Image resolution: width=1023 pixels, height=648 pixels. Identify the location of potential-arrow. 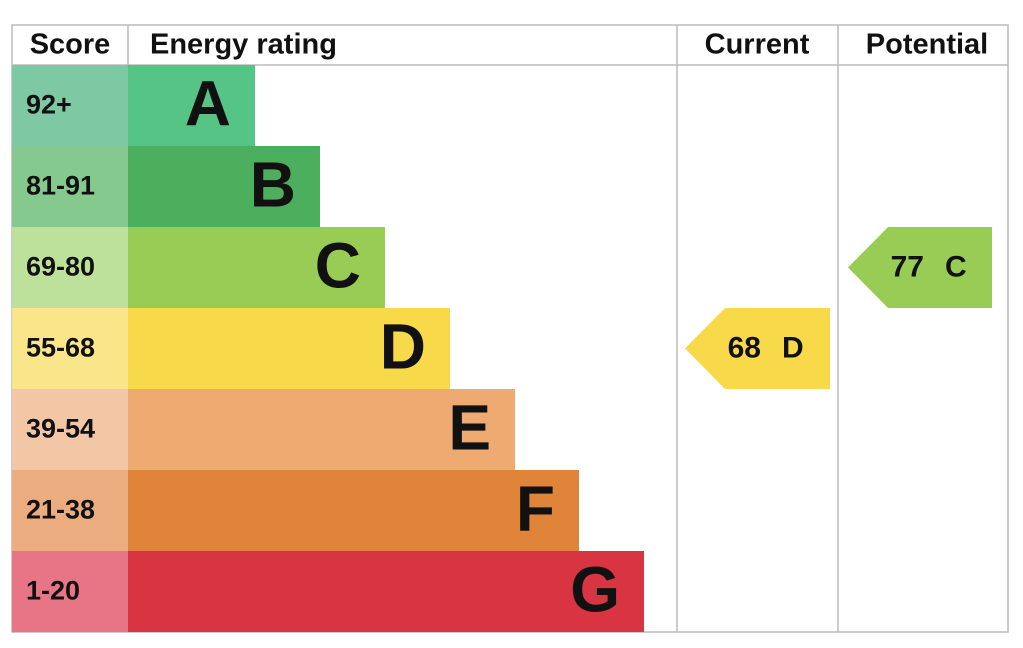
(920, 267).